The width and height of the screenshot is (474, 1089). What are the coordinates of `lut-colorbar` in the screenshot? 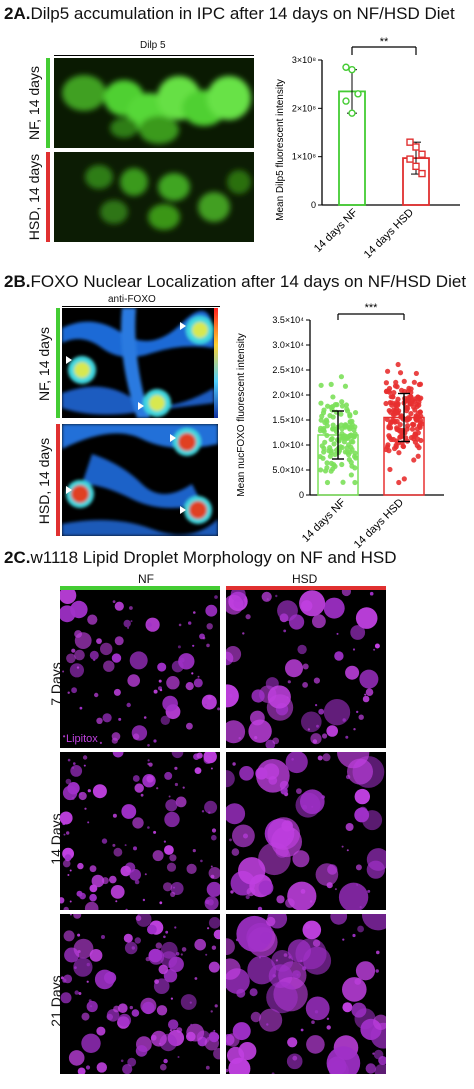 It's located at (216, 363).